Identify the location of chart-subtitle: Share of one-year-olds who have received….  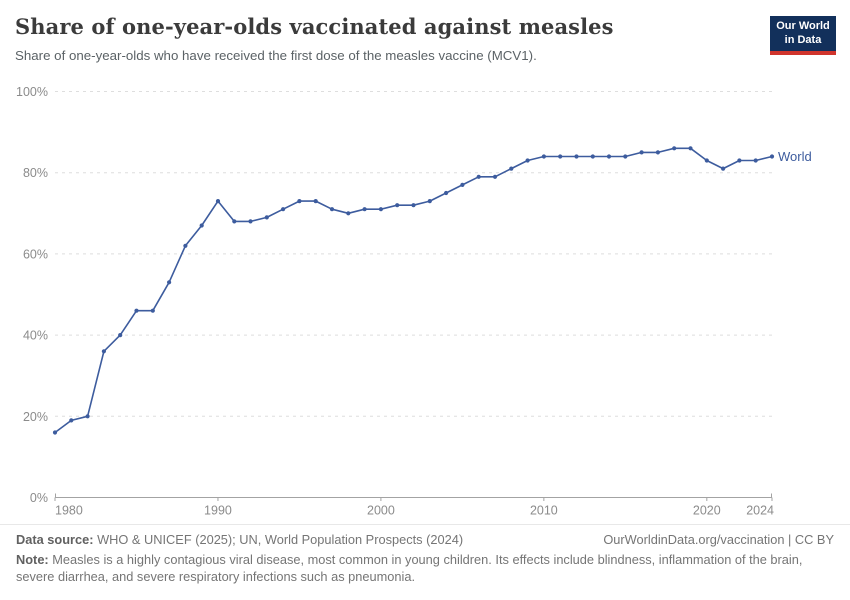
(276, 55).